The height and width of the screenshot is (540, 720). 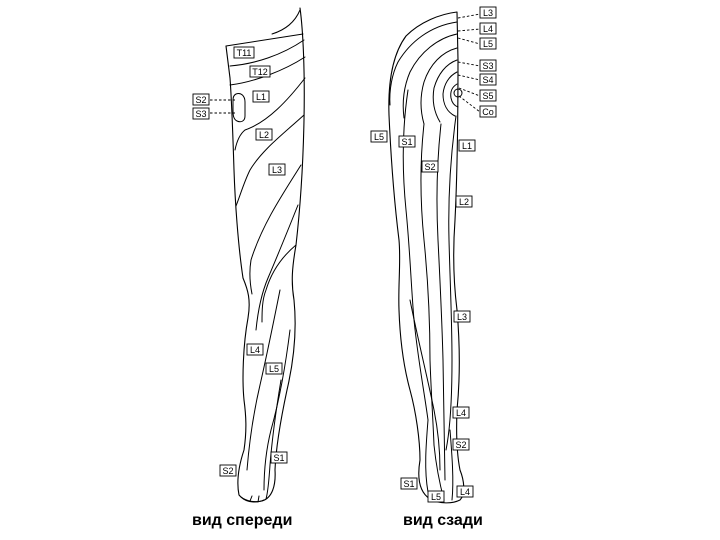 I want to click on front-label-t11: T11, so click(x=244, y=52).